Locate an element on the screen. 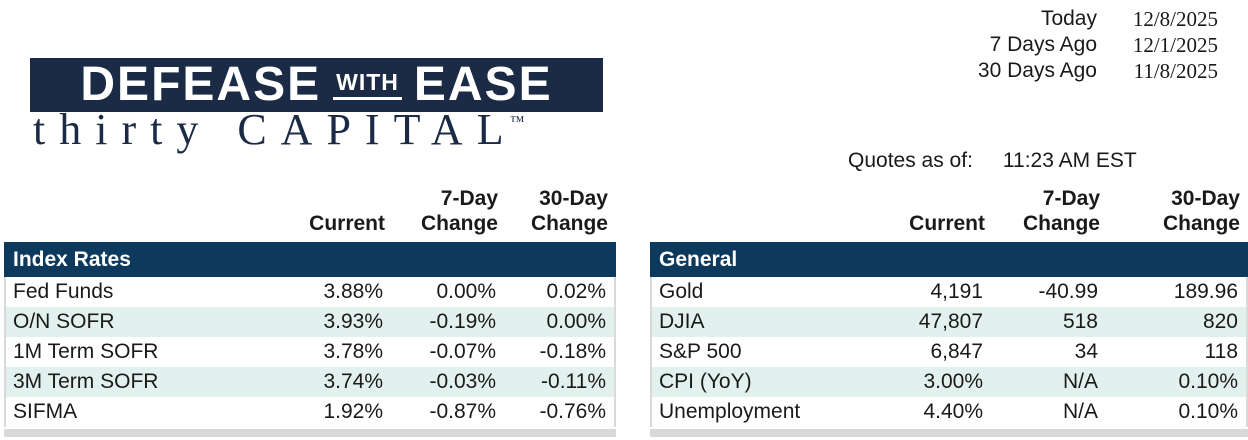 Image resolution: width=1248 pixels, height=440 pixels. row-label: Gold is located at coordinates (681, 291).